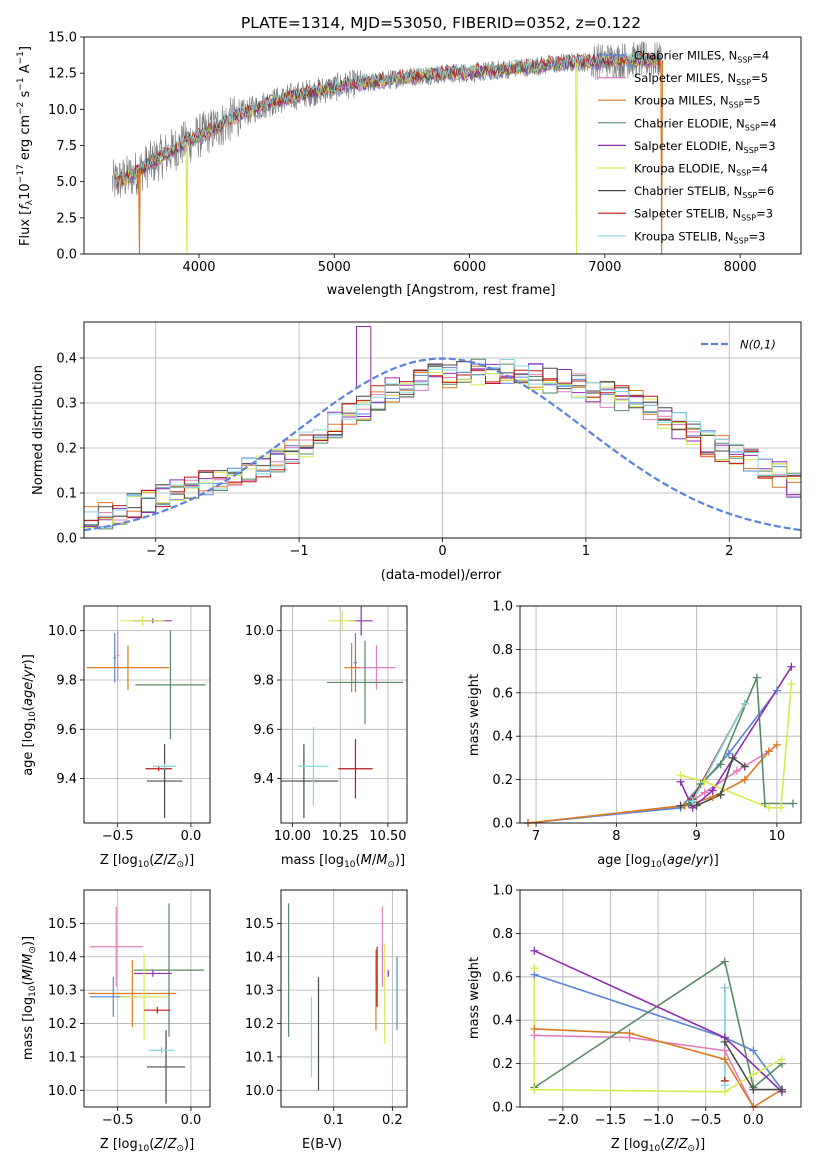 The image size is (819, 1170). Describe the element at coordinates (25, 146) in the screenshot. I see `spectrum-ylabel: Flux [fλ10−17 erg cm−2 s−1 A−1]` at that location.